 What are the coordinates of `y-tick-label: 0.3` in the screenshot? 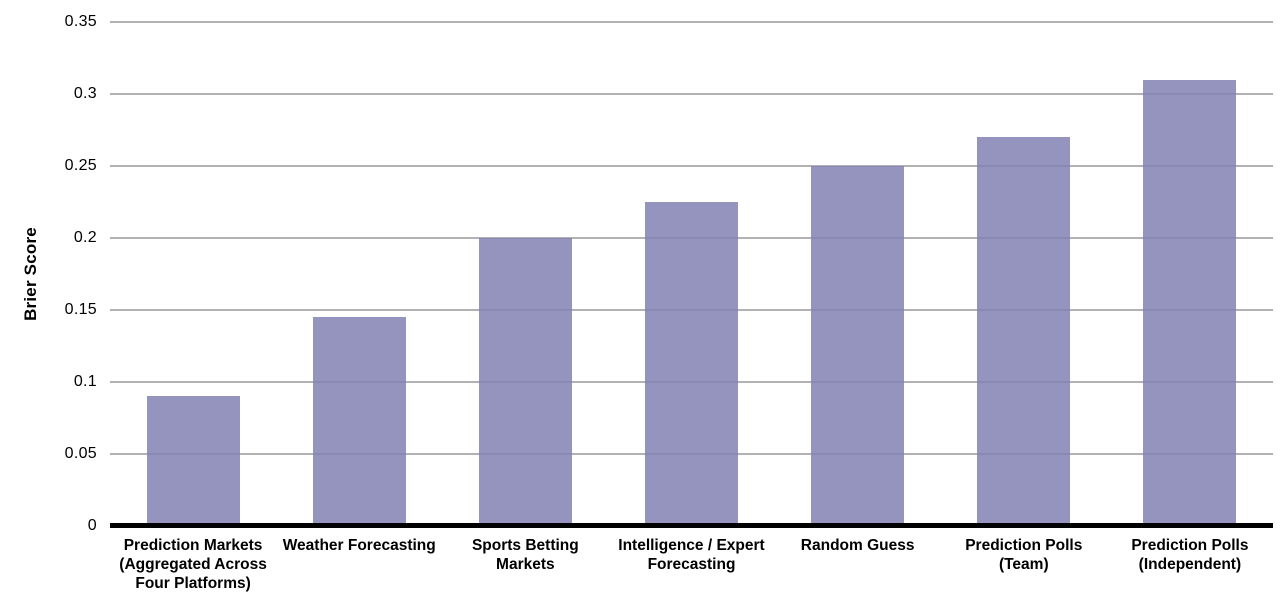 It's located at (85, 93).